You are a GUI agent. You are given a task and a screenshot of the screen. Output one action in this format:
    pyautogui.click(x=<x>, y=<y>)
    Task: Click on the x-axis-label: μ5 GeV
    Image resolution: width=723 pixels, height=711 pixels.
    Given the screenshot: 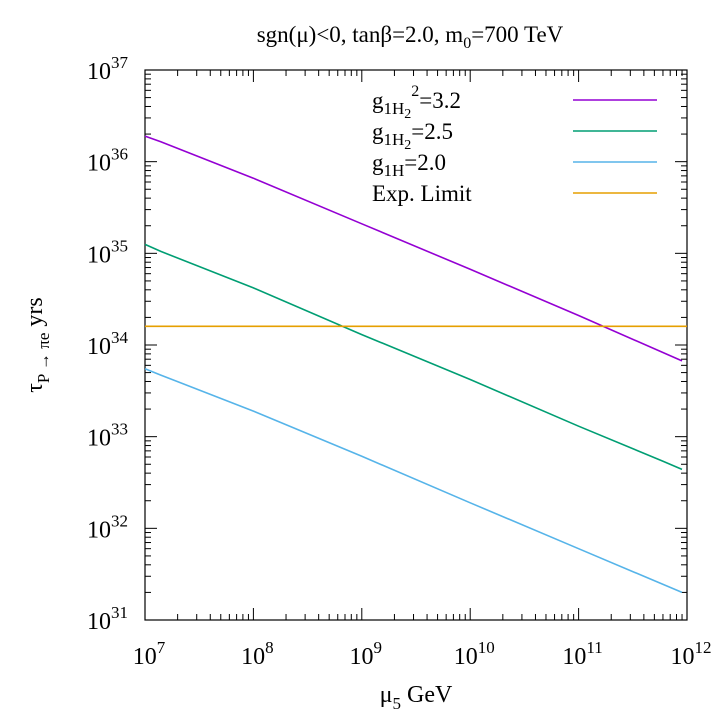 What is the action you would take?
    pyautogui.click(x=416, y=696)
    